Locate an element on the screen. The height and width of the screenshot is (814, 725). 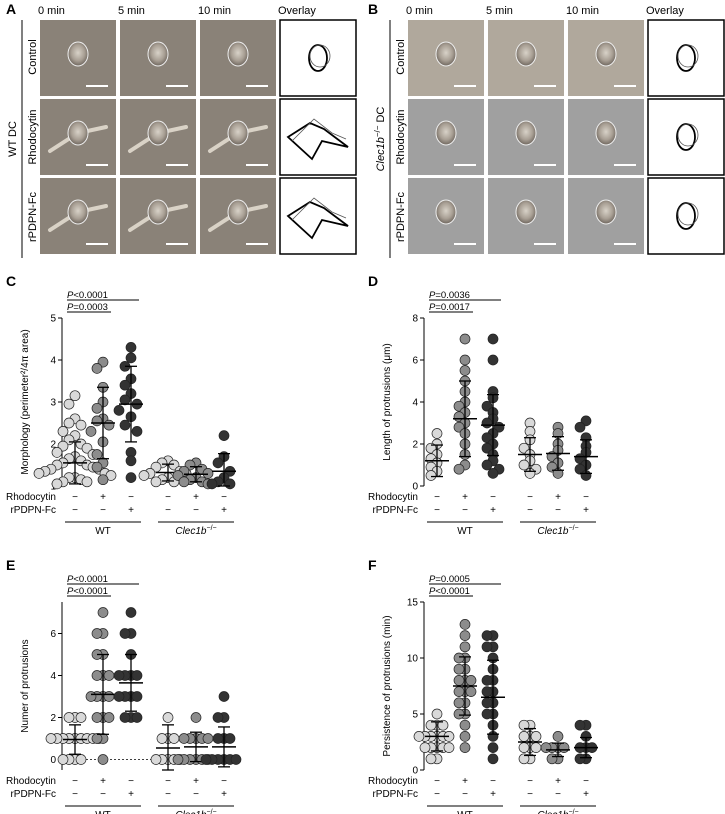
y-tick-label: 4 is located at coordinates (53, 361).